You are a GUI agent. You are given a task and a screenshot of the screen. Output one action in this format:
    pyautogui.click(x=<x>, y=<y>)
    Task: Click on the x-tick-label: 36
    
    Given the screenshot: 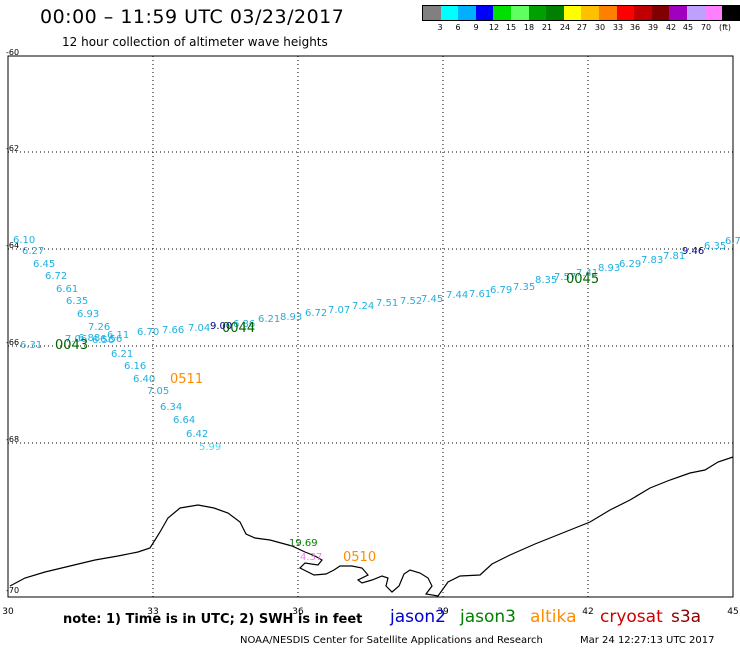 What is the action you would take?
    pyautogui.click(x=298, y=612)
    